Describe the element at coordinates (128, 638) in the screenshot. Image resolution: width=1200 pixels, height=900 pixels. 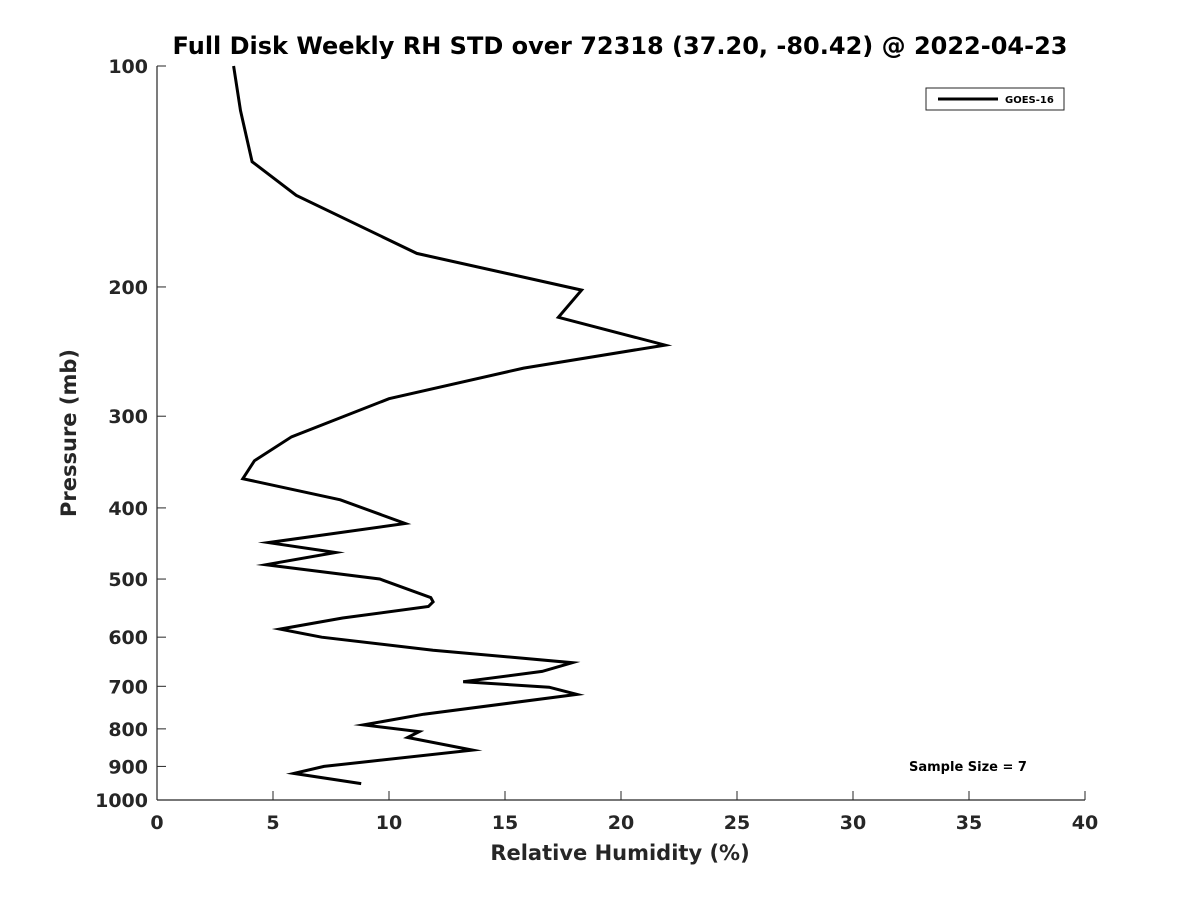
I see `y-tick-label: 600` at that location.